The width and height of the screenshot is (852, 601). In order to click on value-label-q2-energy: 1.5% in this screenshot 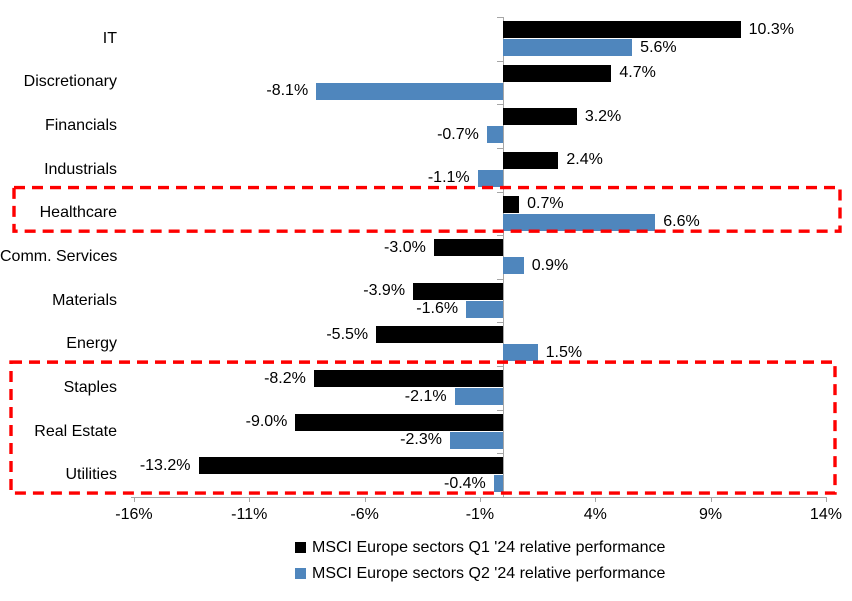, I will do `click(564, 352)`.